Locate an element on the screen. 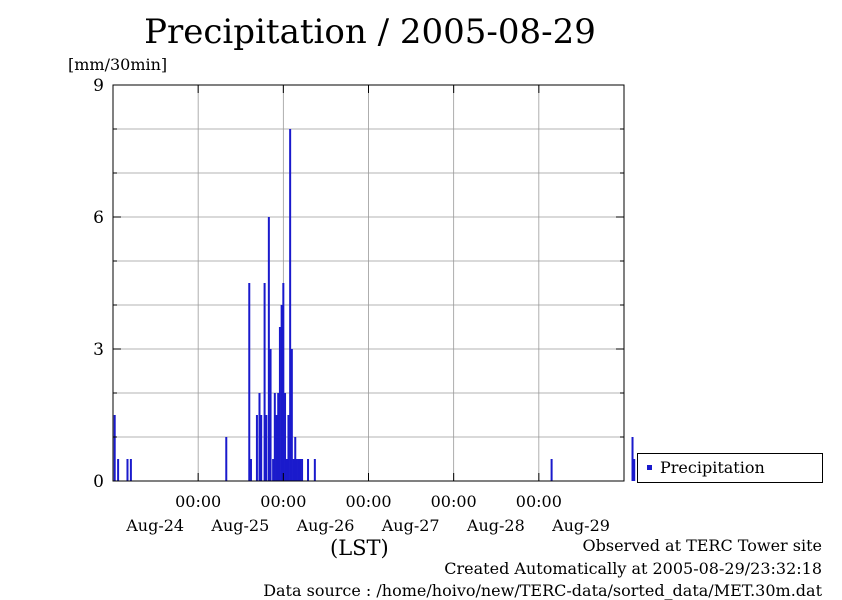 This screenshot has height=600, width=842. x-tick-date-label: Aug-28 is located at coordinates (495, 525).